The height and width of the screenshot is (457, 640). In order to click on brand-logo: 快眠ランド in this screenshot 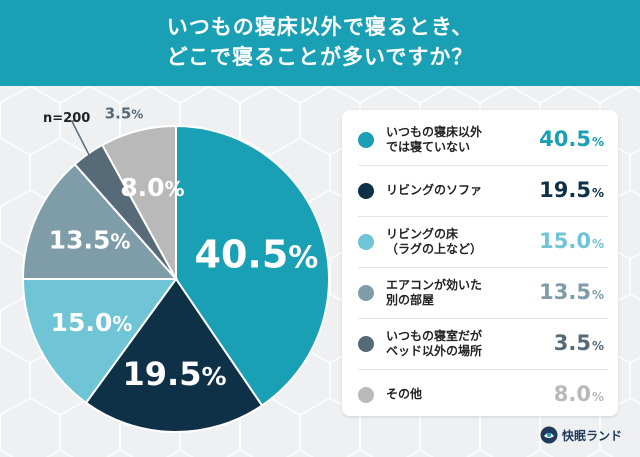, I will do `click(581, 435)`.